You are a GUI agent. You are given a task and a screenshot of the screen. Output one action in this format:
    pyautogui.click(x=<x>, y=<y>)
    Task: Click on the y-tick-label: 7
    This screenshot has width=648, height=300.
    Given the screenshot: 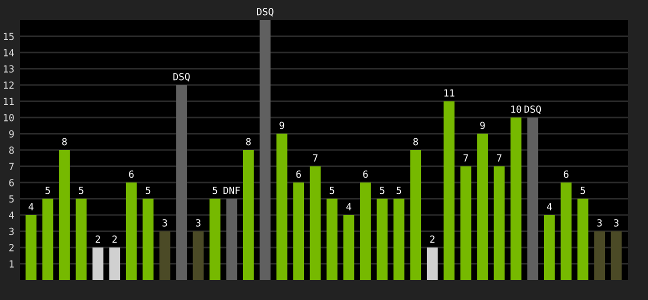 What is the action you would take?
    pyautogui.click(x=11, y=166)
    